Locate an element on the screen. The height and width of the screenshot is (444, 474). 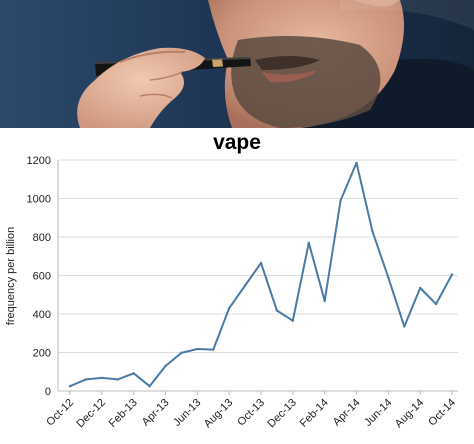
x-tick-label: Dec-13 is located at coordinates (282, 414).